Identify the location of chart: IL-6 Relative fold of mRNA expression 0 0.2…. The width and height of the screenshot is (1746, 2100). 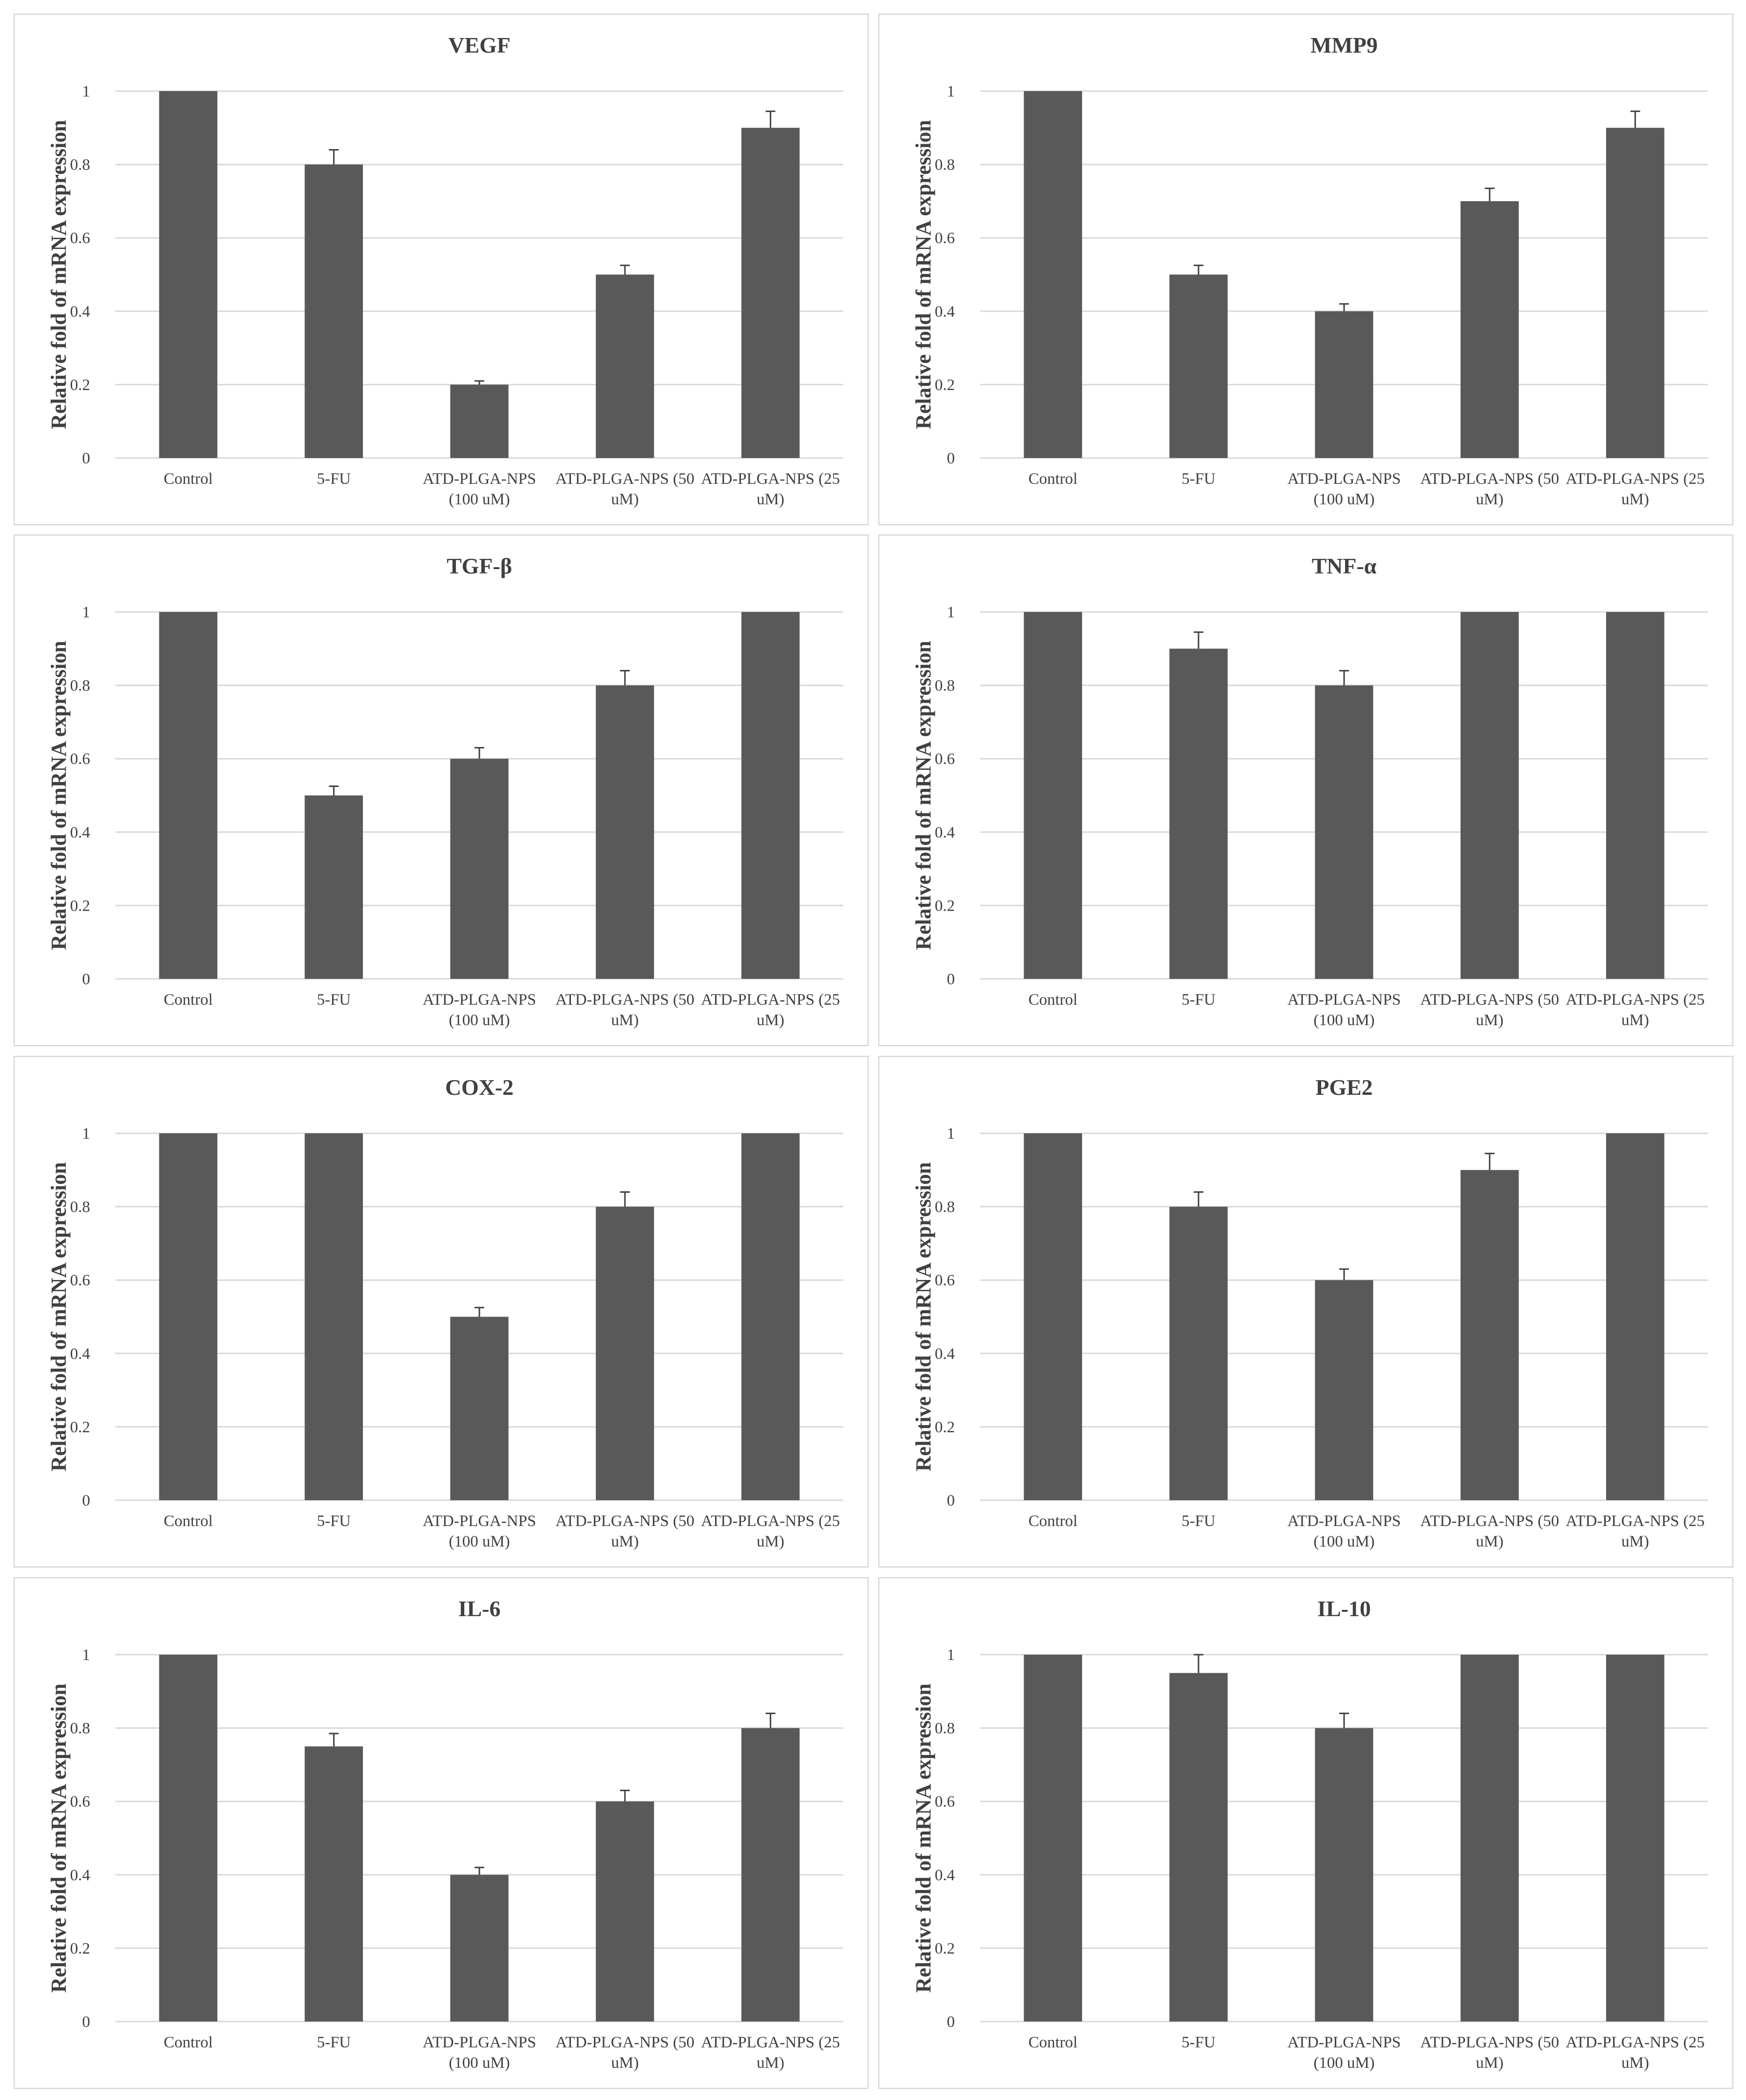
(445, 1813).